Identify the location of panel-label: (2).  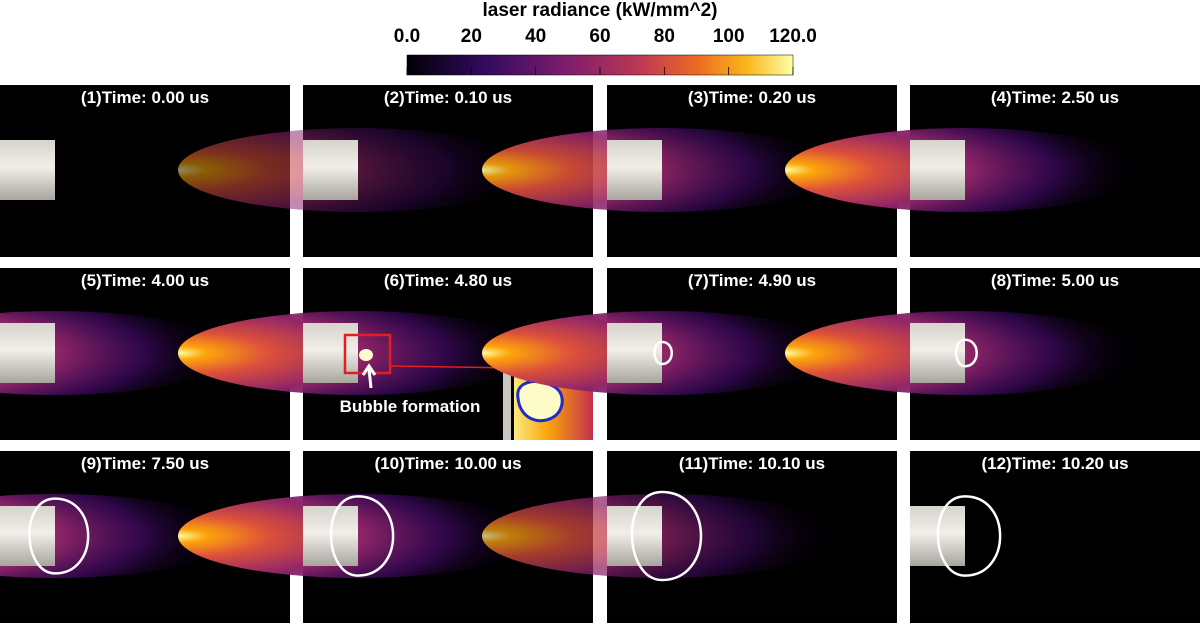
(394, 97).